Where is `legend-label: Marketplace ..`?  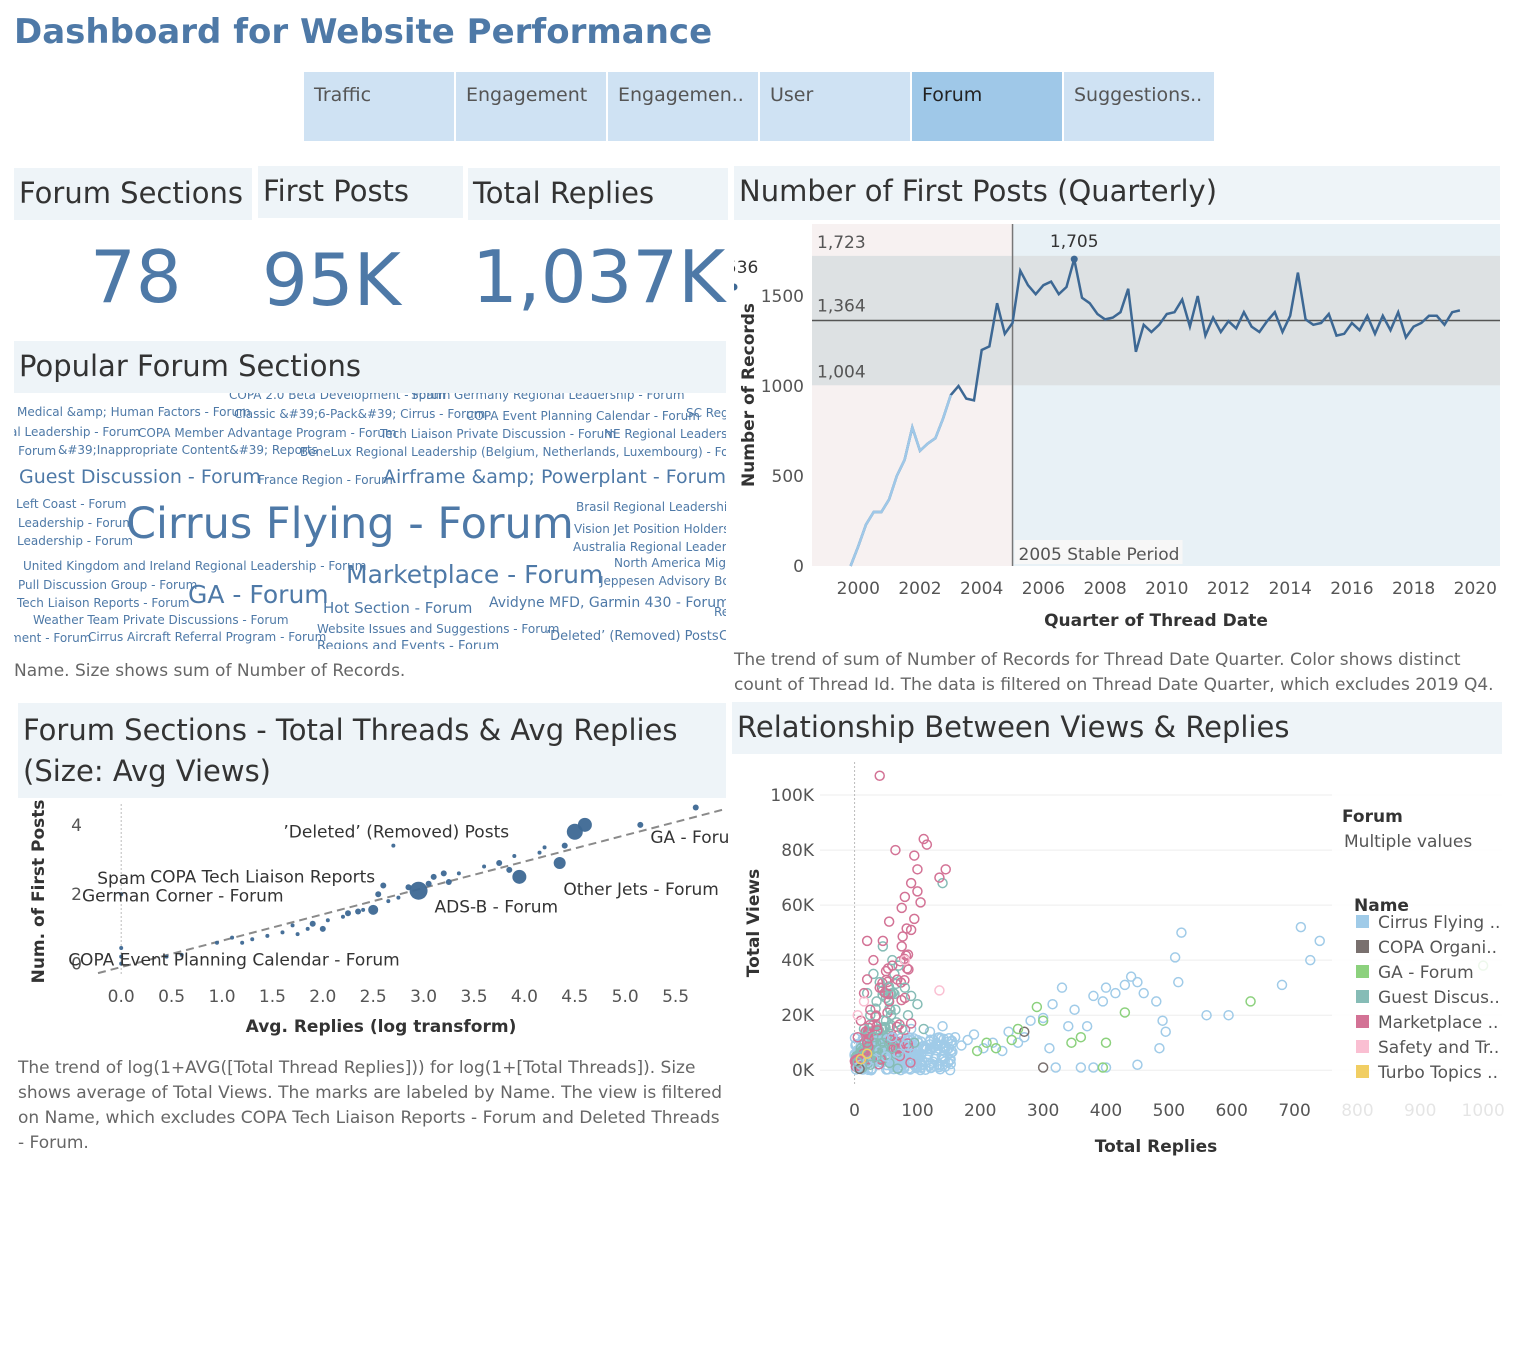 legend-label: Marketplace .. is located at coordinates (1438, 1023).